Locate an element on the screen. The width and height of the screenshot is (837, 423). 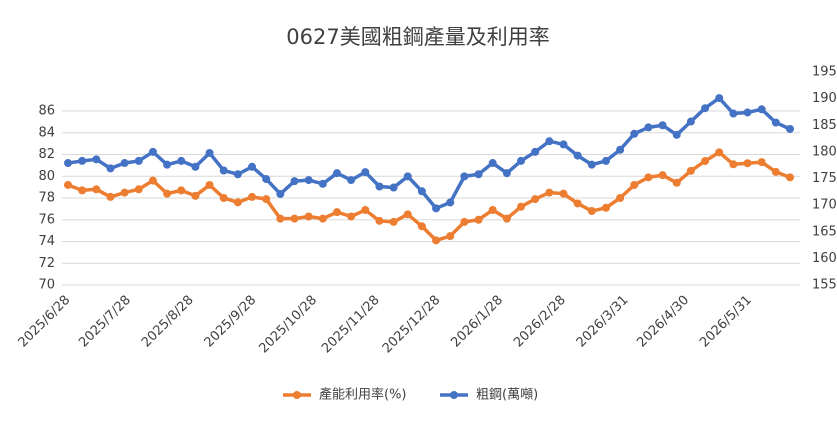
y2-tick-label: 170 is located at coordinates (824, 205).